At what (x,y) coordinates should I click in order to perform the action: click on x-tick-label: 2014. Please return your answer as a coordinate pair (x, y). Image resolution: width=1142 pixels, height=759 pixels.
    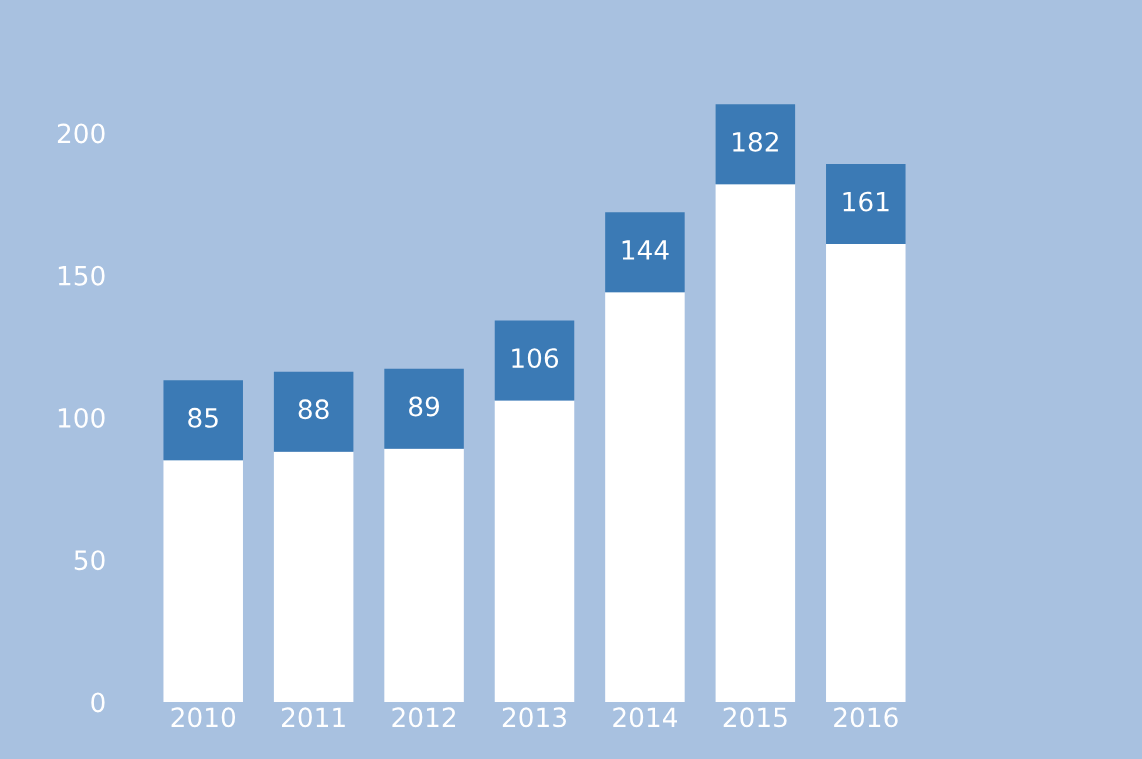
    Looking at the image, I should click on (645, 717).